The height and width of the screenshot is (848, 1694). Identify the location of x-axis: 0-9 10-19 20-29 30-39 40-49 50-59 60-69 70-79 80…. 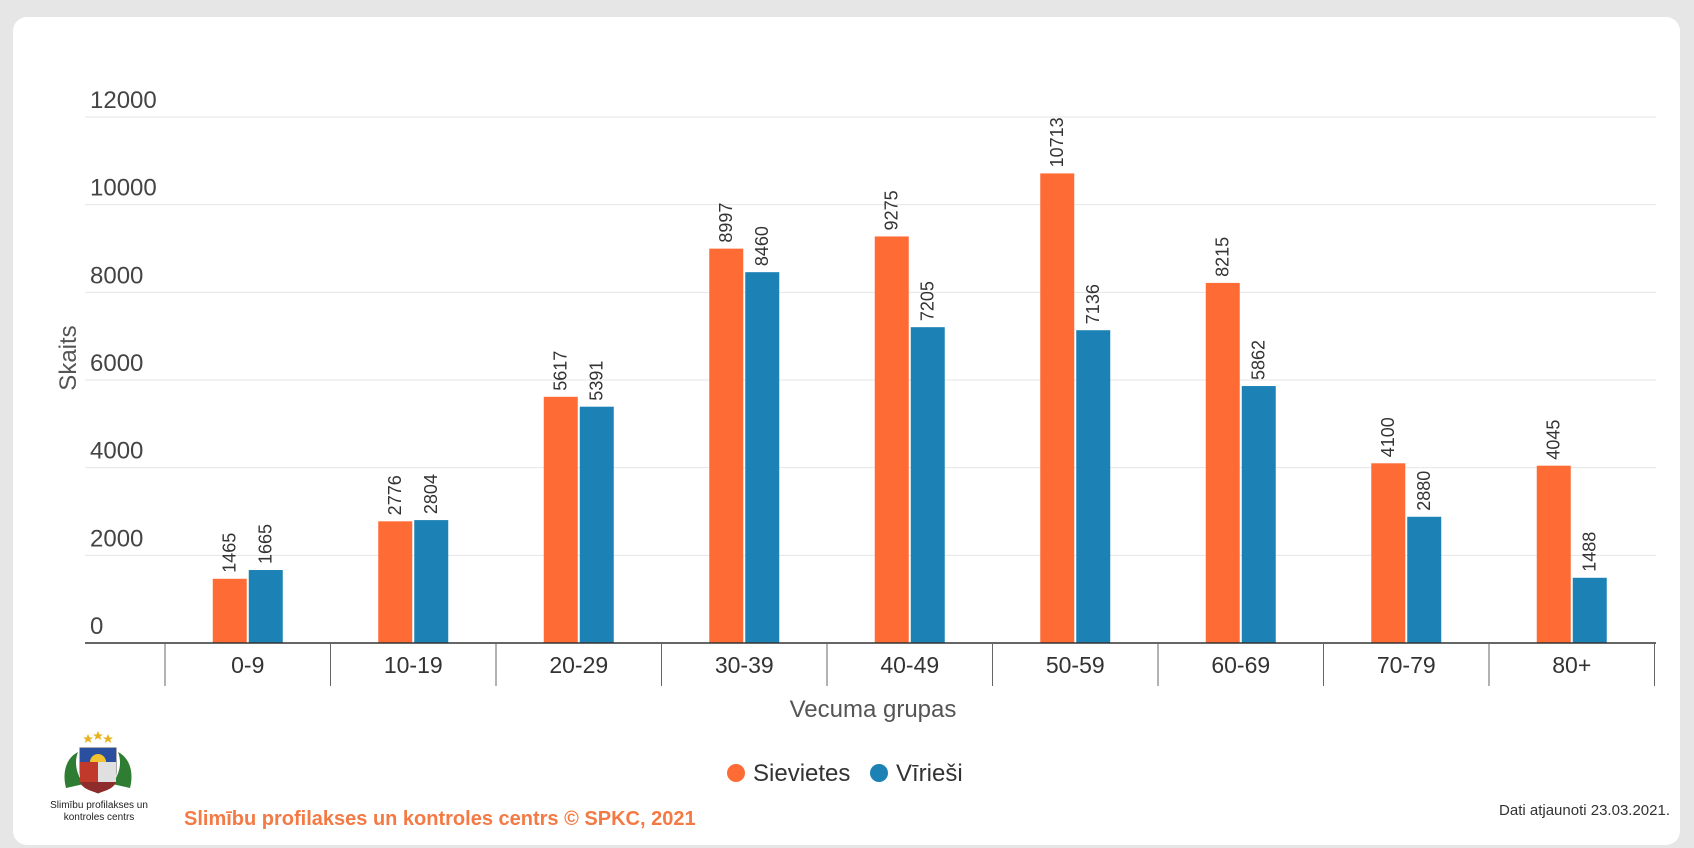
(870, 664).